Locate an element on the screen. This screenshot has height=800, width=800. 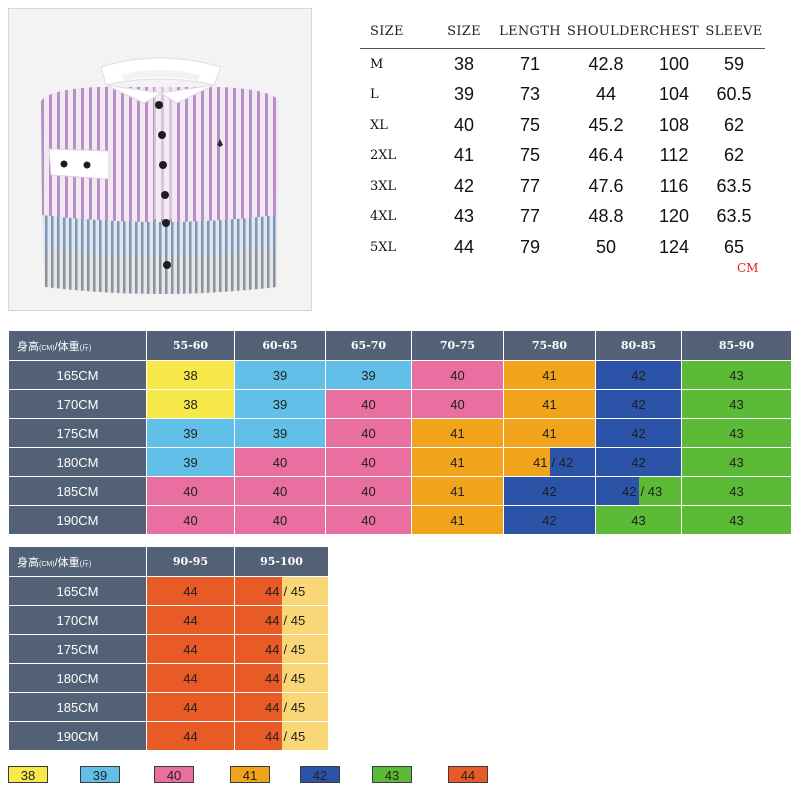
grid-row: 175CM 44 44/ 45 is located at coordinates (168, 649).